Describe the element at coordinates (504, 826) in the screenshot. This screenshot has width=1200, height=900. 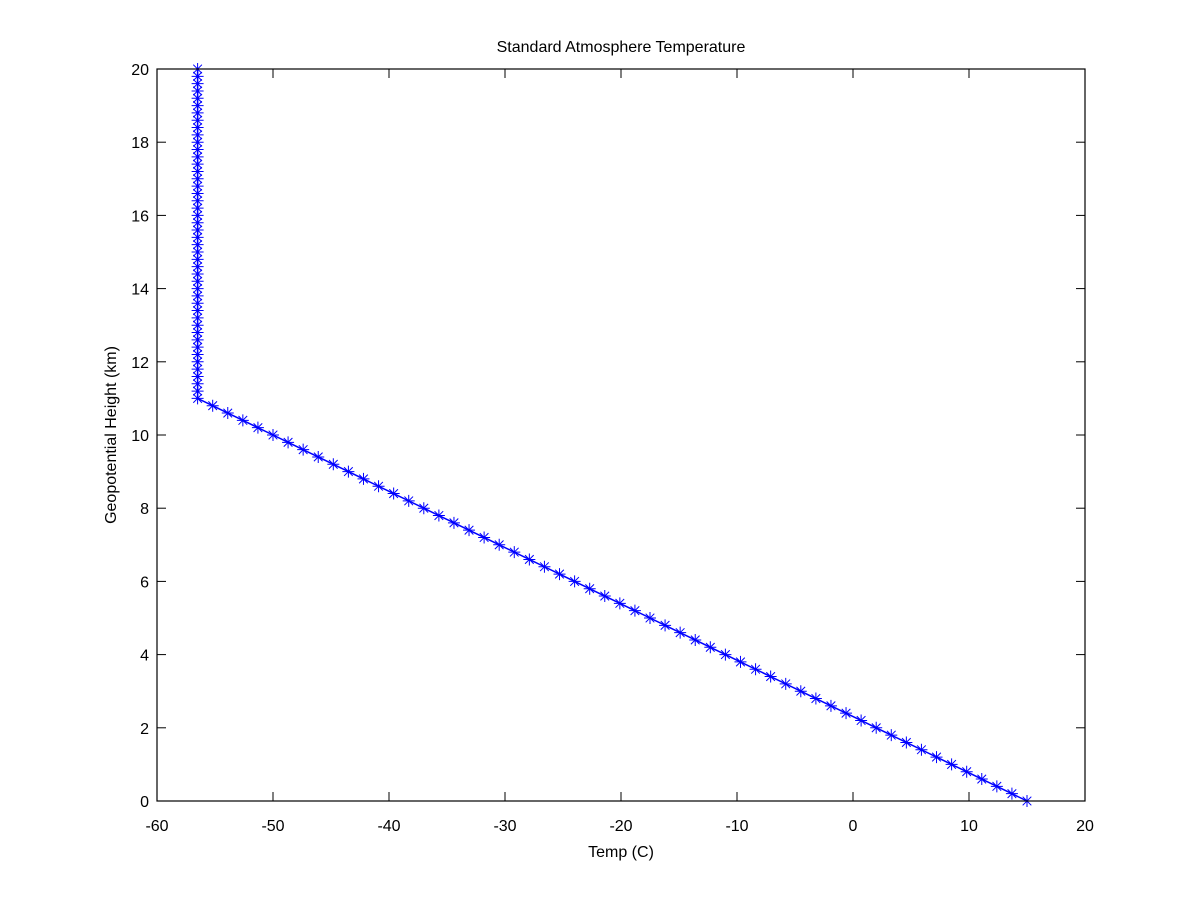
I see `x-tick-label: -30` at that location.